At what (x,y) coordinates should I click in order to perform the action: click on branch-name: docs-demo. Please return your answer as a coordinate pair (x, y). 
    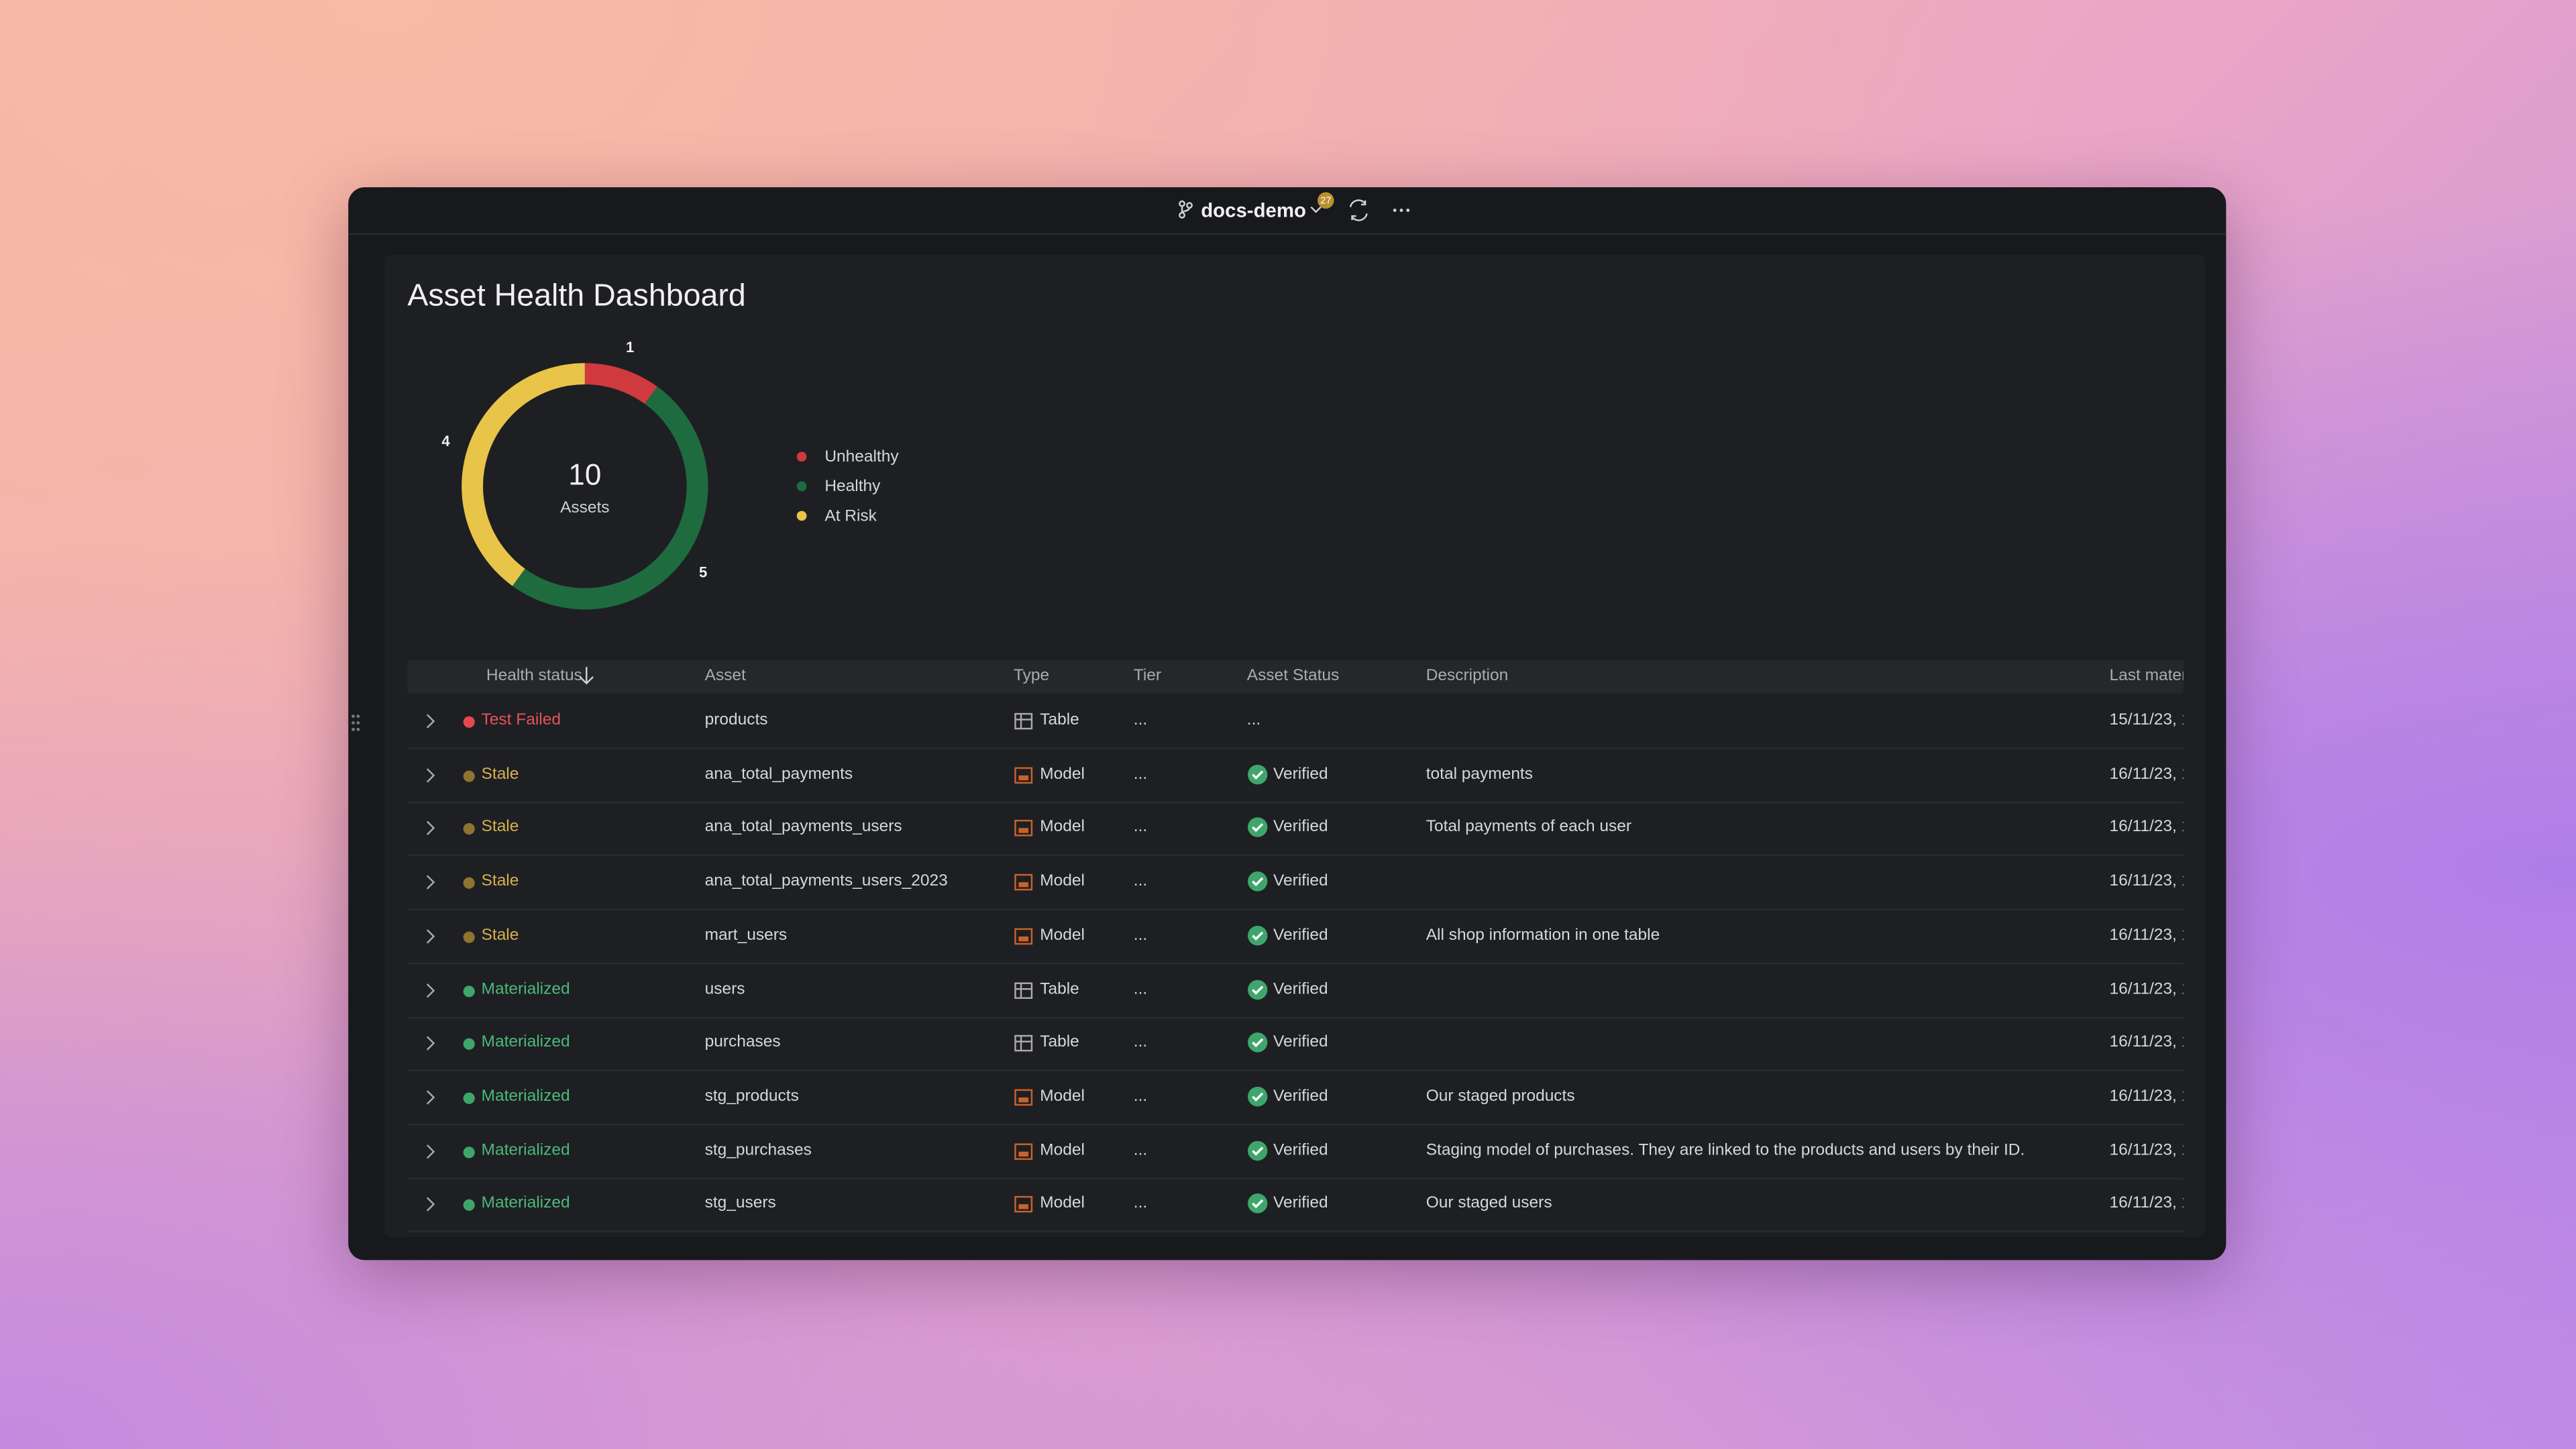
    Looking at the image, I should click on (1253, 210).